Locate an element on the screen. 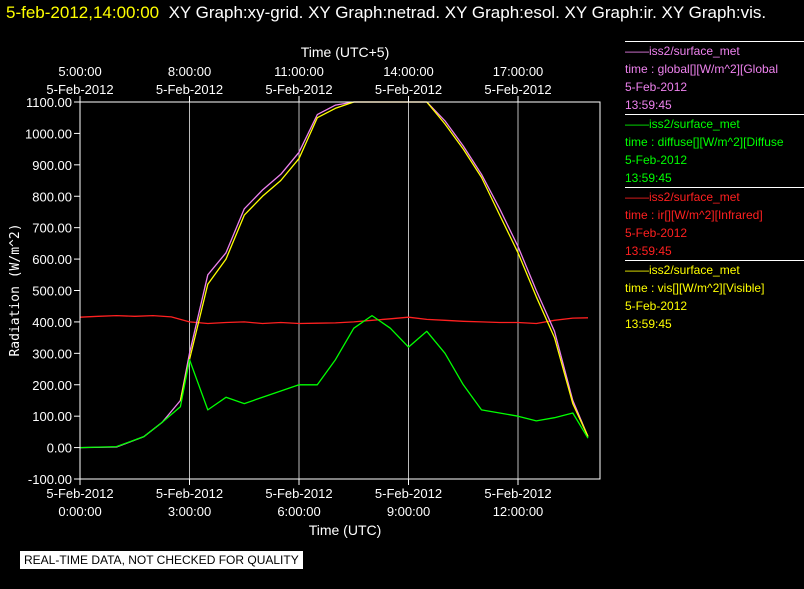  x-tick-label: 3:00:00 is located at coordinates (189, 511).